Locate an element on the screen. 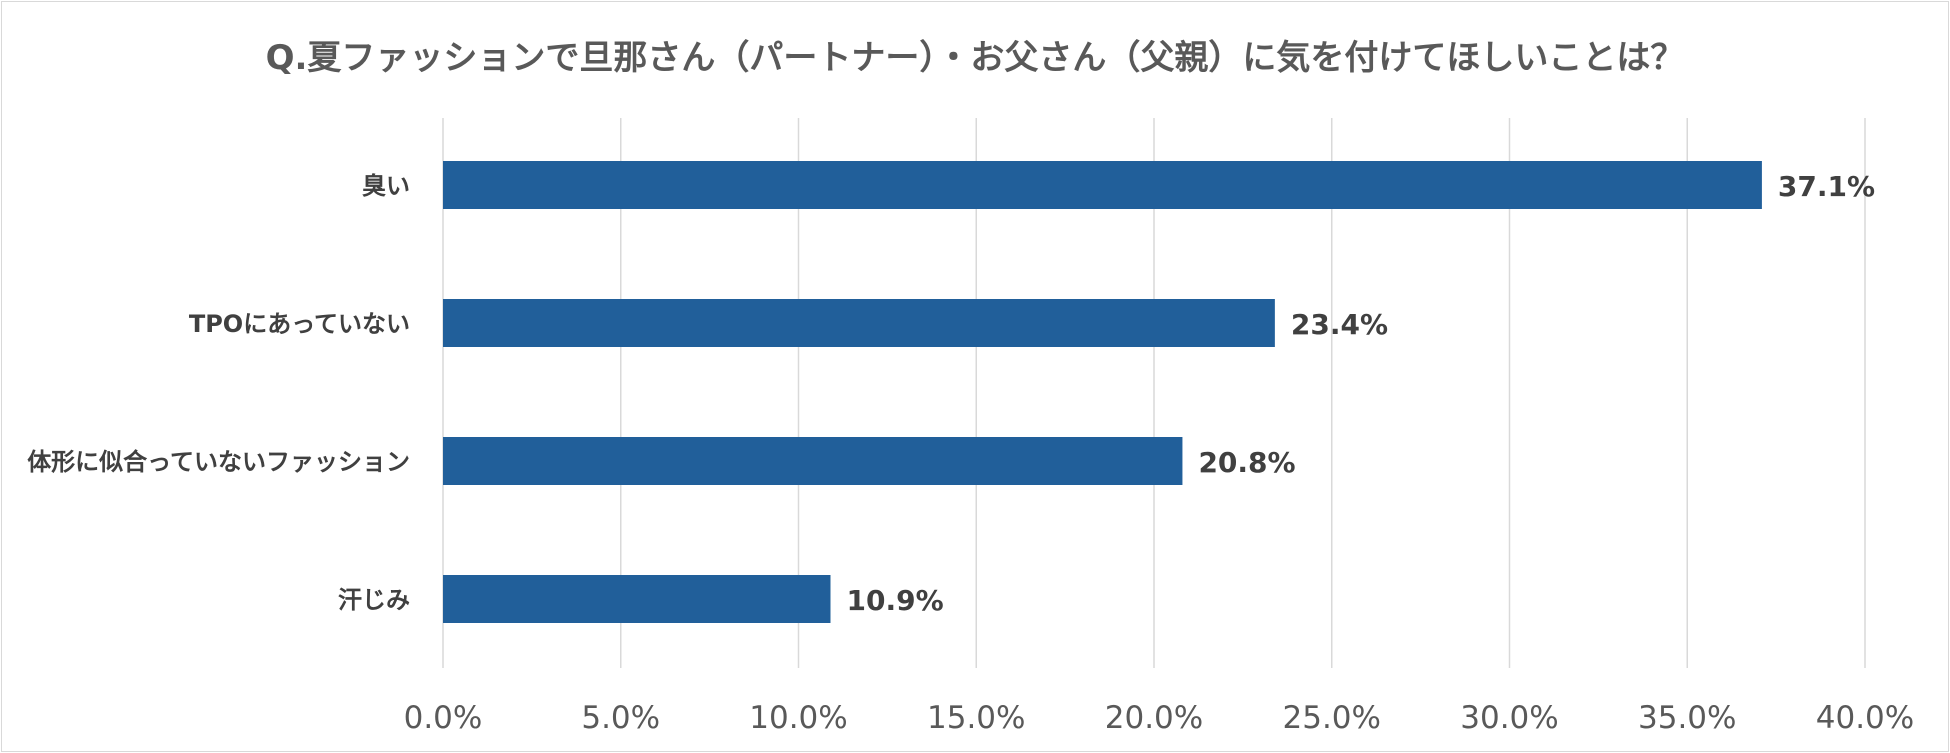 The width and height of the screenshot is (1950, 753). category-label: TPOにあっていない is located at coordinates (299, 324).